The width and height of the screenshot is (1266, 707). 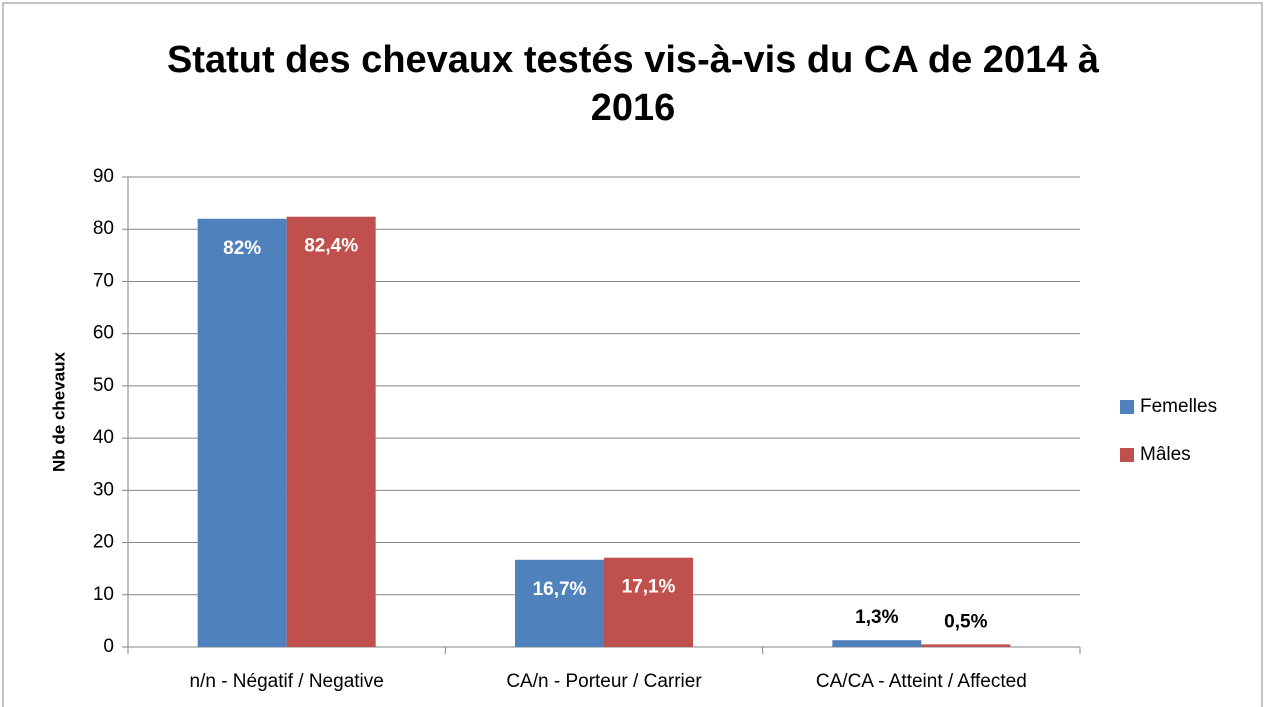 What do you see at coordinates (103, 280) in the screenshot?
I see `y-tick-label: 70` at bounding box center [103, 280].